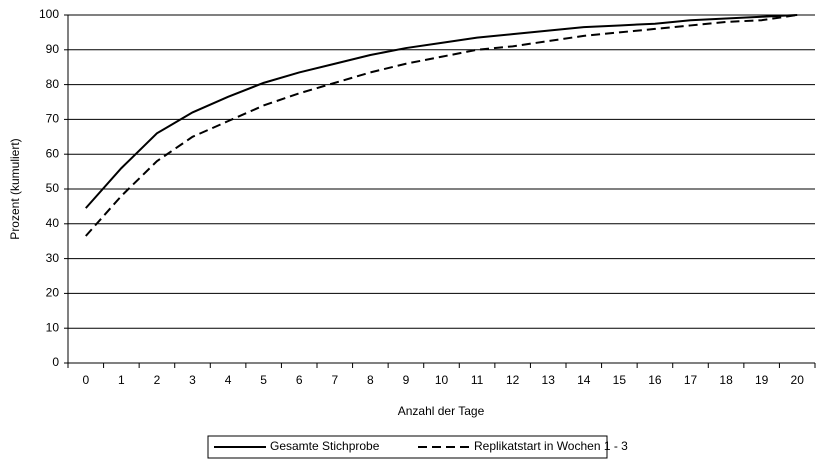 This screenshot has height=463, width=816. I want to click on x-tick-label: 19, so click(762, 380).